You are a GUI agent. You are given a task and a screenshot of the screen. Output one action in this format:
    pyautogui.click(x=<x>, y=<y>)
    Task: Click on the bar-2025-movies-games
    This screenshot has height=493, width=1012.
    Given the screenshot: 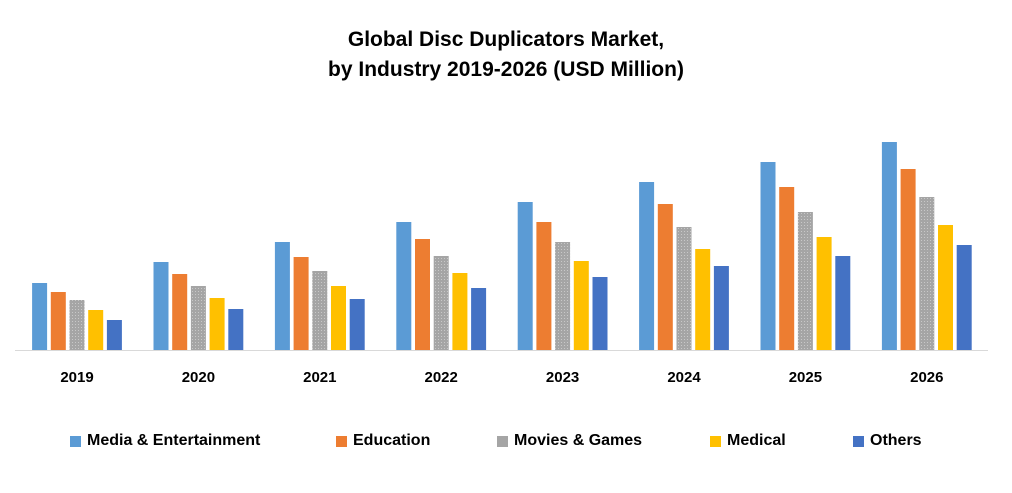 What is the action you would take?
    pyautogui.click(x=805, y=281)
    